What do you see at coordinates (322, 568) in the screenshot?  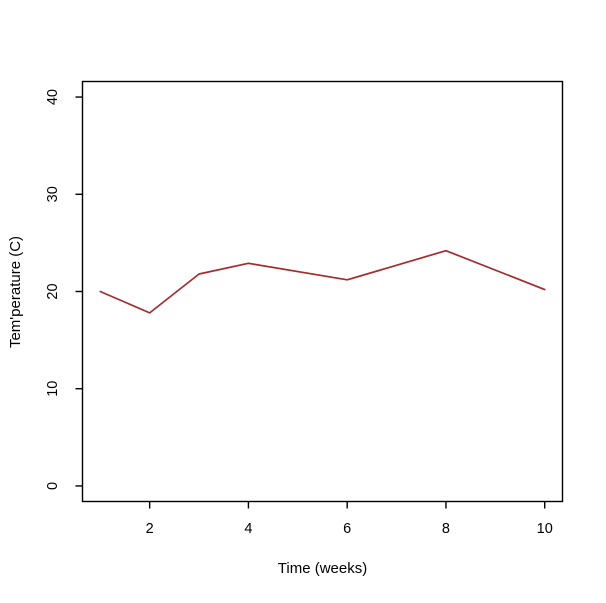 I see `x-axis-title: Time (weeks)` at bounding box center [322, 568].